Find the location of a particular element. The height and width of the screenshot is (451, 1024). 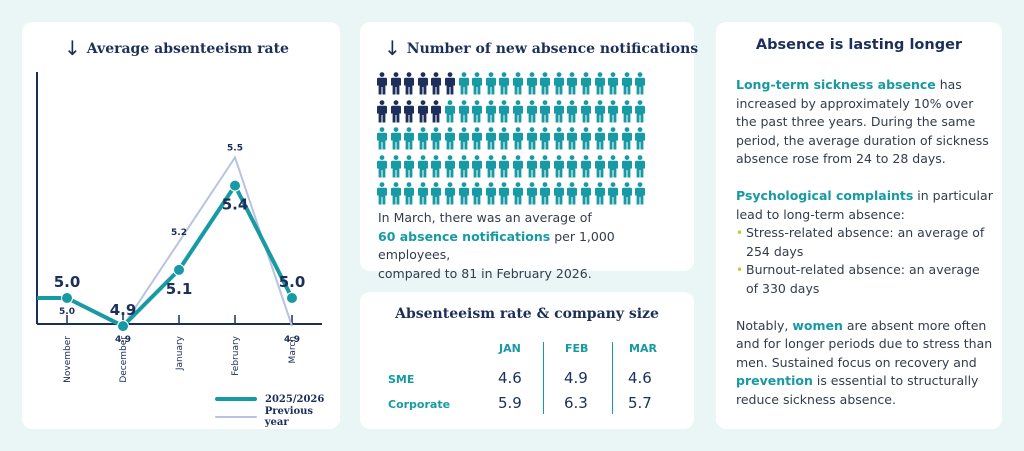

legend-label-current: 2025/2026 is located at coordinates (295, 399).